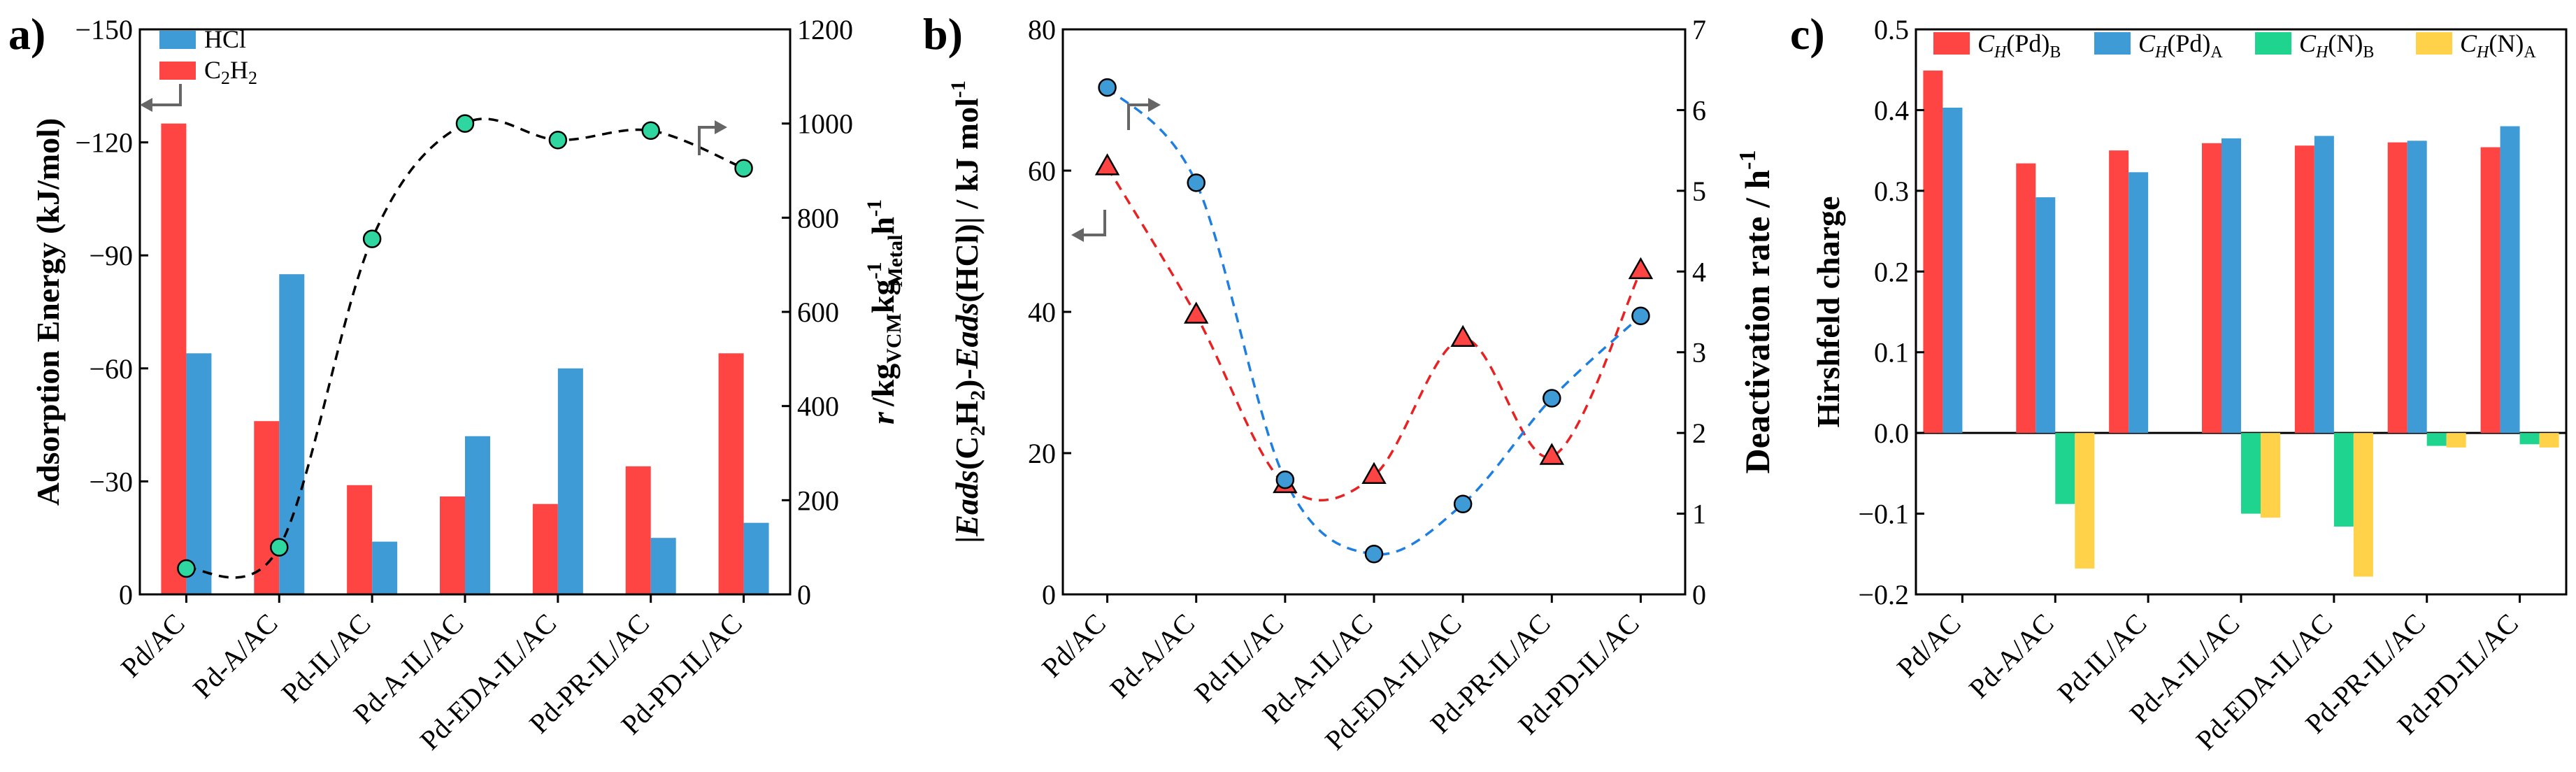  I want to click on panel-a-legend-label-c2h2: C2H2, so click(230, 72).